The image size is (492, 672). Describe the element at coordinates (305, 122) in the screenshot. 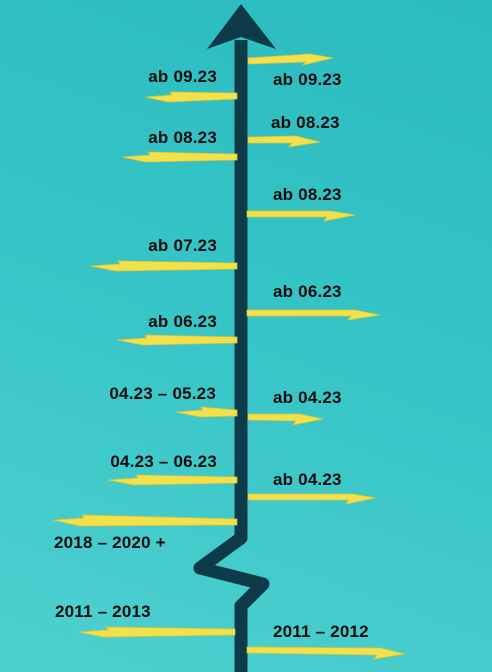

I see `right-label-2: ab 08.23` at that location.